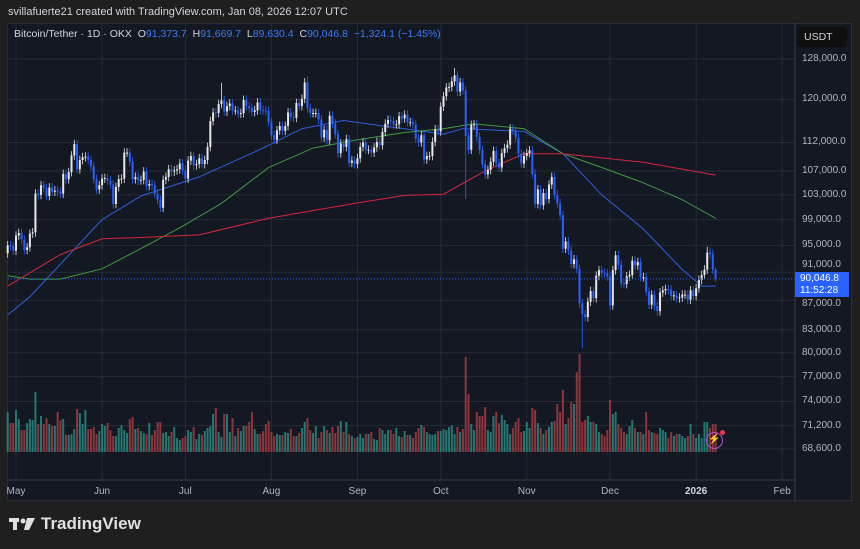 The image size is (860, 549). What do you see at coordinates (821, 425) in the screenshot?
I see `y-tick-label: 71,200.0` at bounding box center [821, 425].